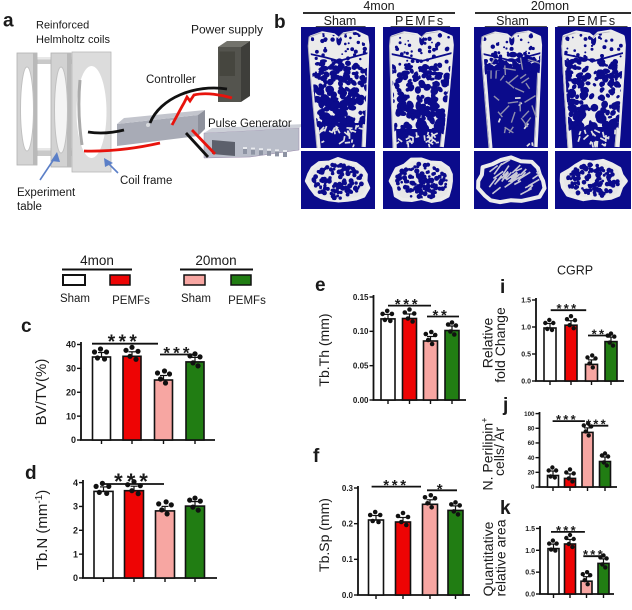 The width and height of the screenshot is (632, 610). Describe the element at coordinates (361, 297) in the screenshot. I see `svg-text: 0.15` at that location.